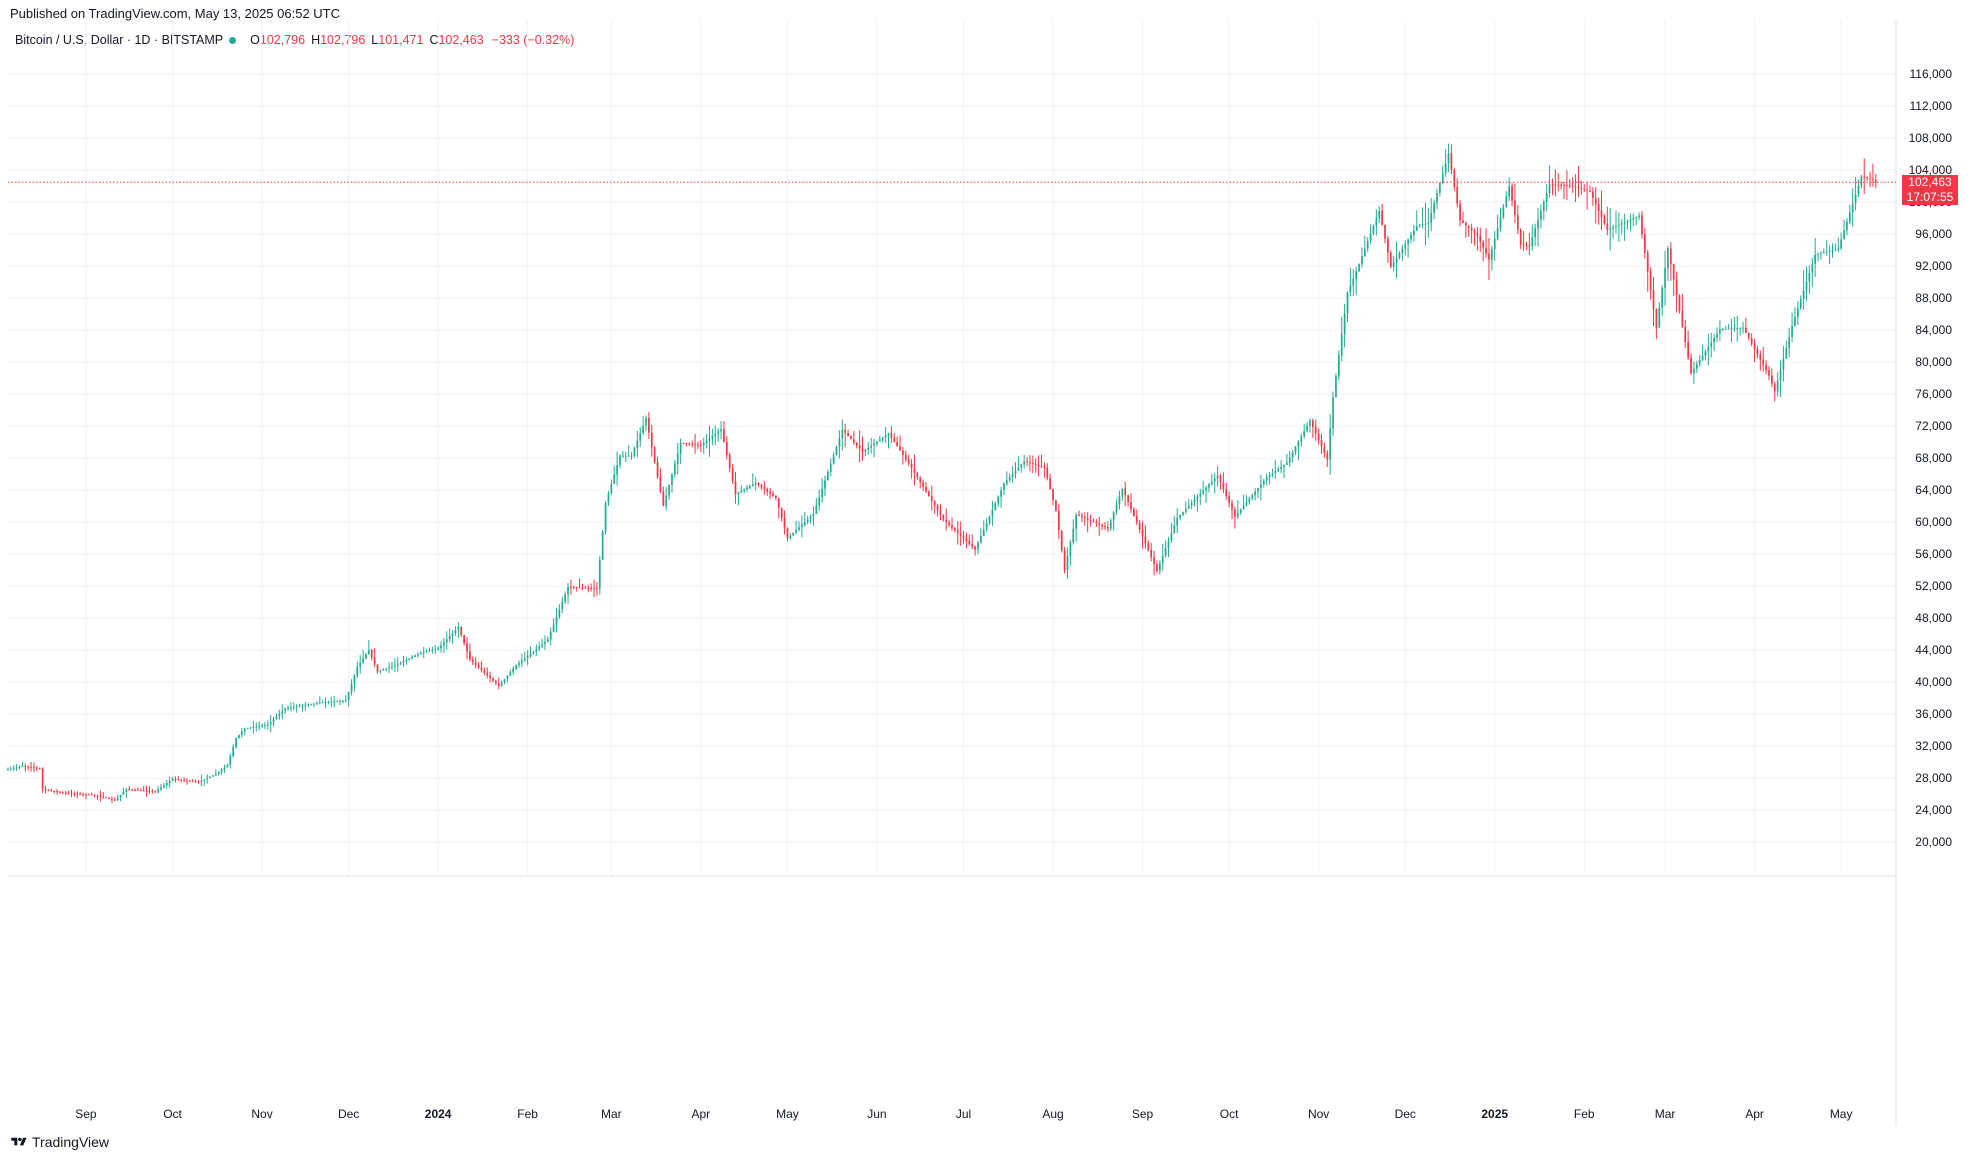  Describe the element at coordinates (1052, 1114) in the screenshot. I see `x-tick-label: Aug` at that location.